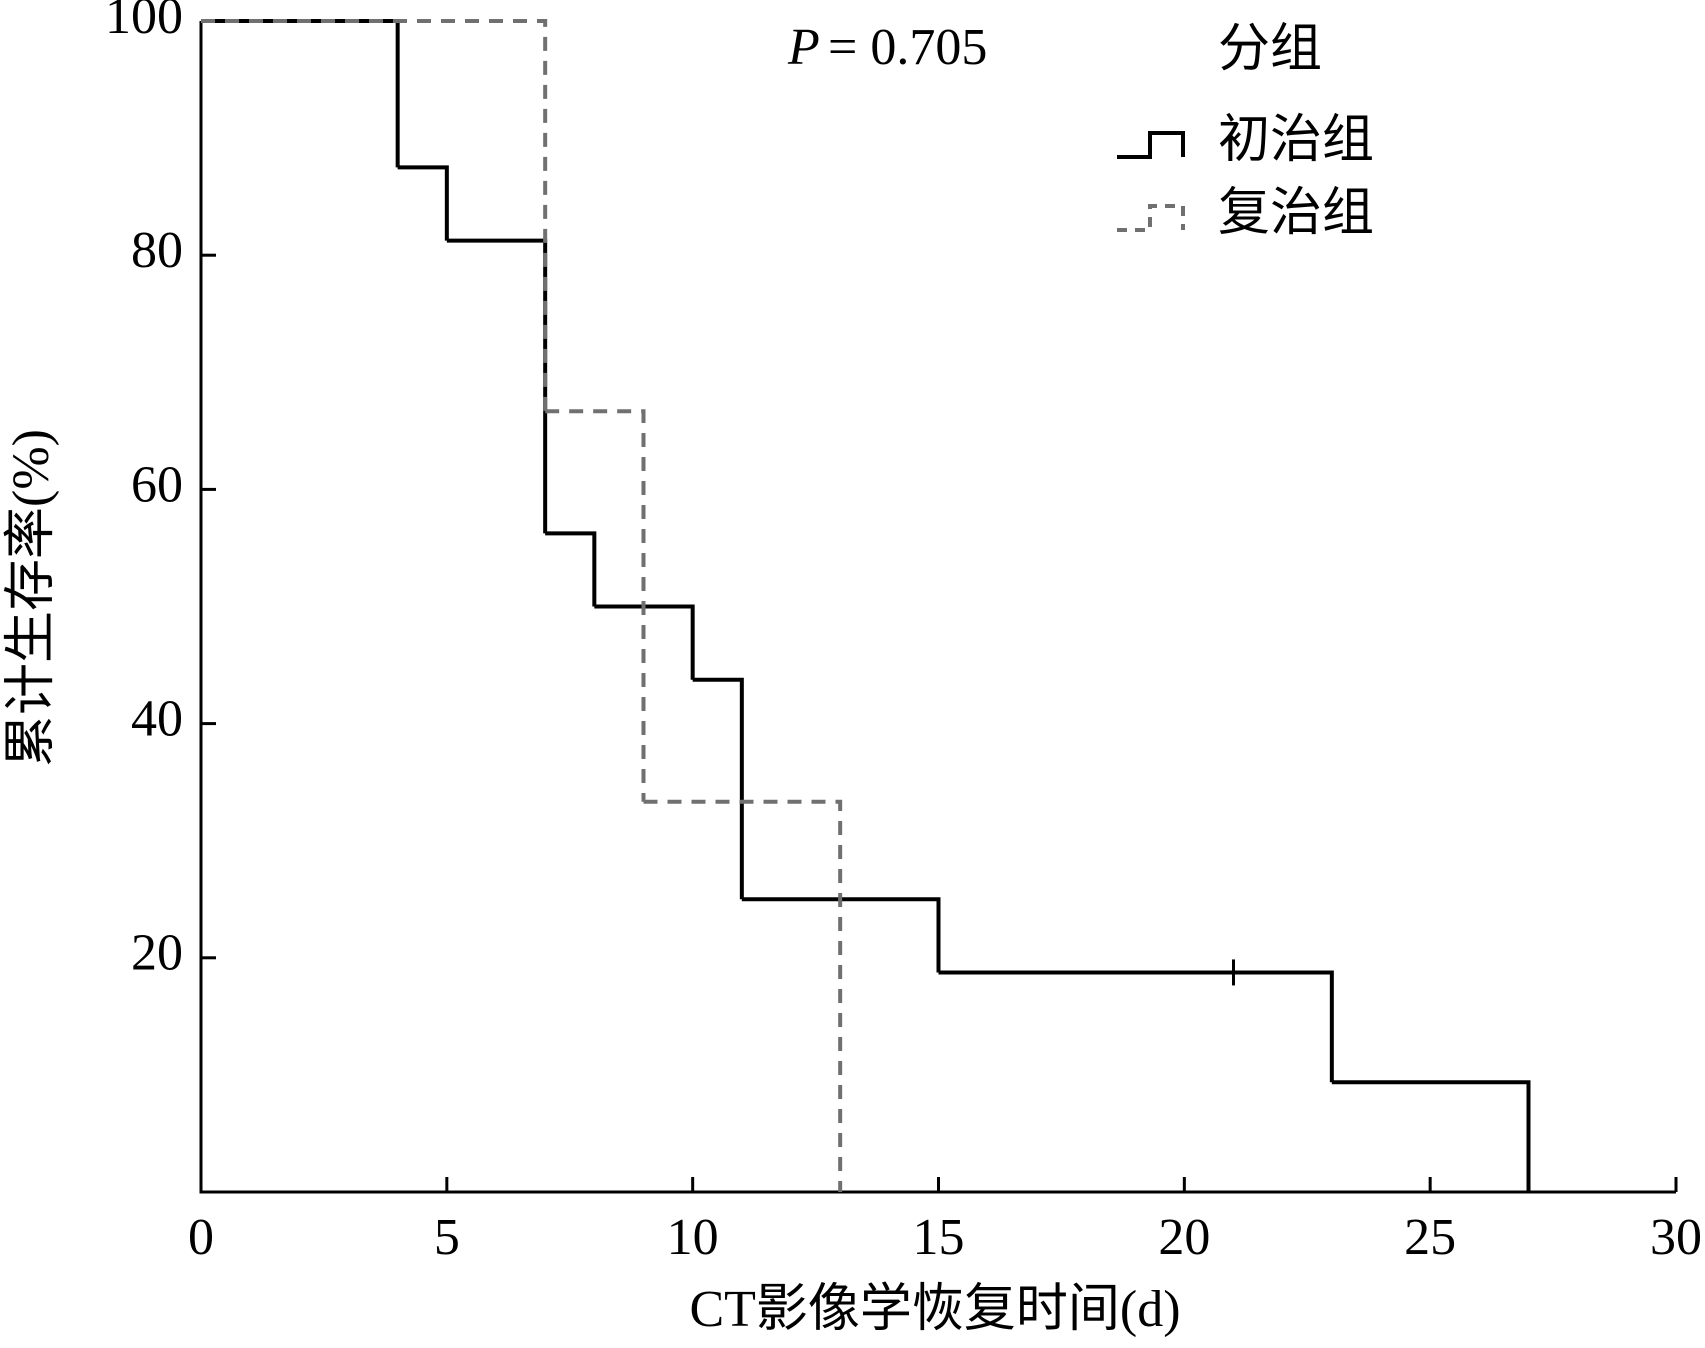  I want to click on x-tick-label: 5, so click(447, 1237).